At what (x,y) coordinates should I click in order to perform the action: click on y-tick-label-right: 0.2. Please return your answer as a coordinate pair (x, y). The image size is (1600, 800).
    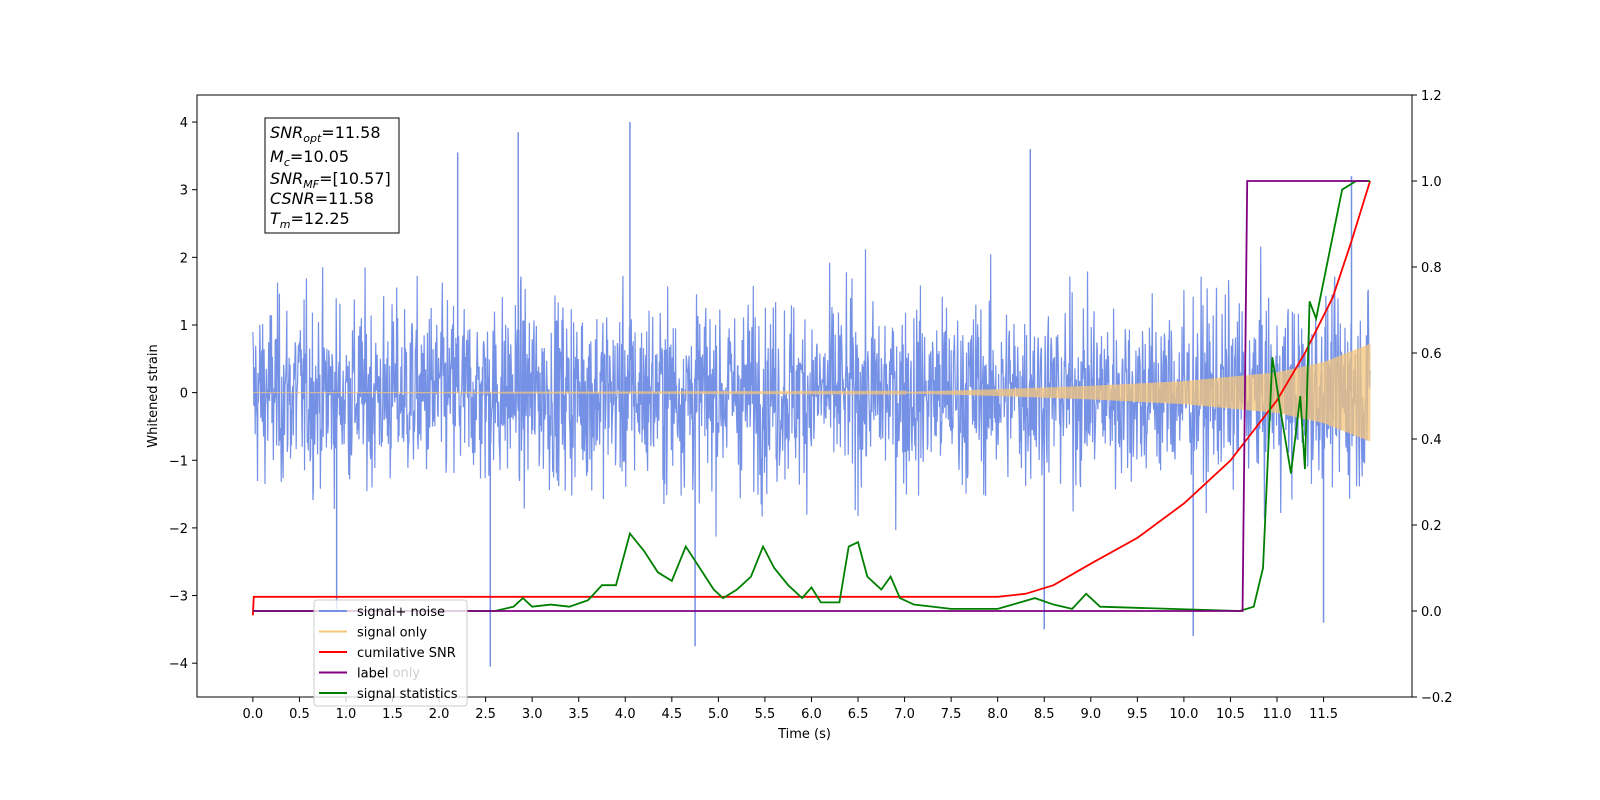
    Looking at the image, I should click on (1431, 526).